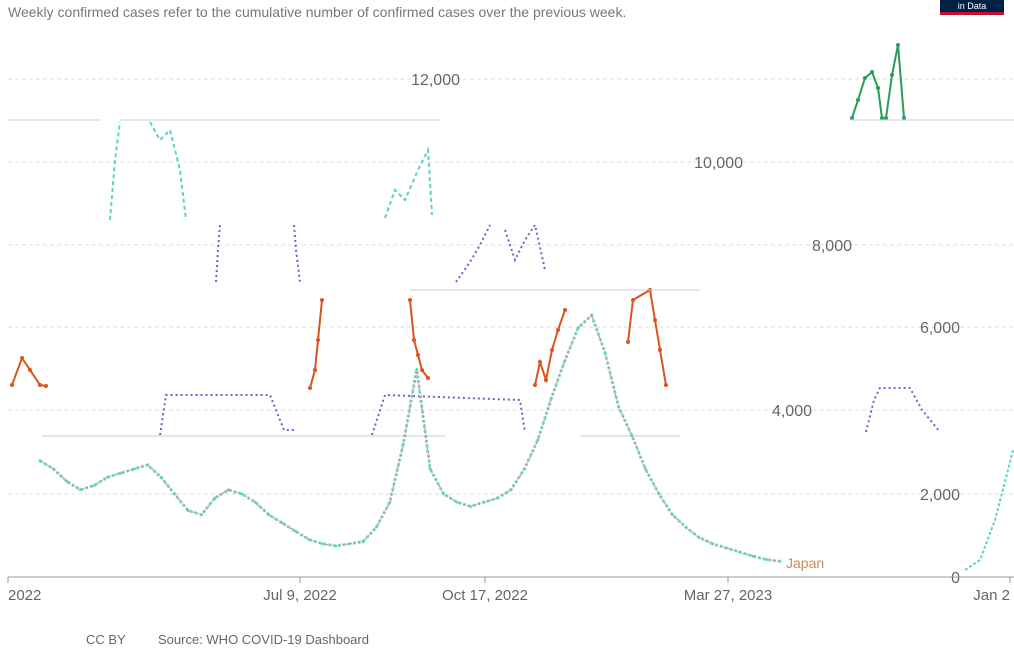  I want to click on x-tick-label: Oct 17, 2022, so click(485, 595).